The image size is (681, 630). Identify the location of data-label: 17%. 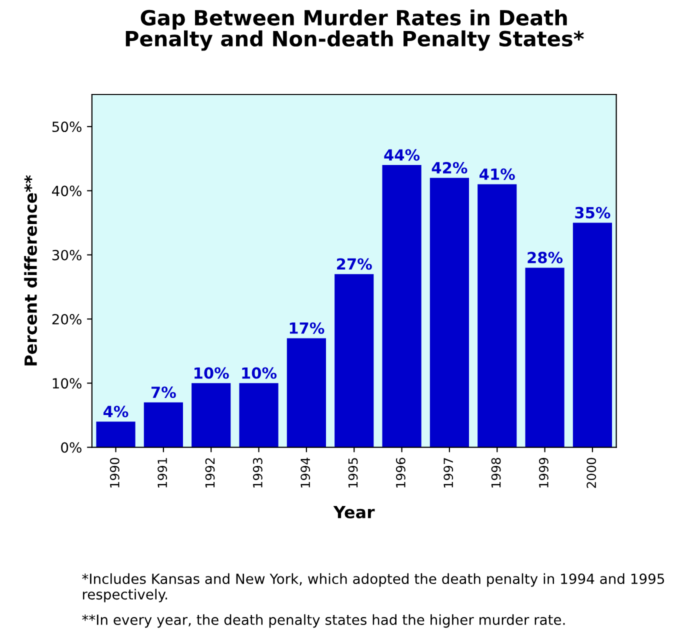
(307, 328).